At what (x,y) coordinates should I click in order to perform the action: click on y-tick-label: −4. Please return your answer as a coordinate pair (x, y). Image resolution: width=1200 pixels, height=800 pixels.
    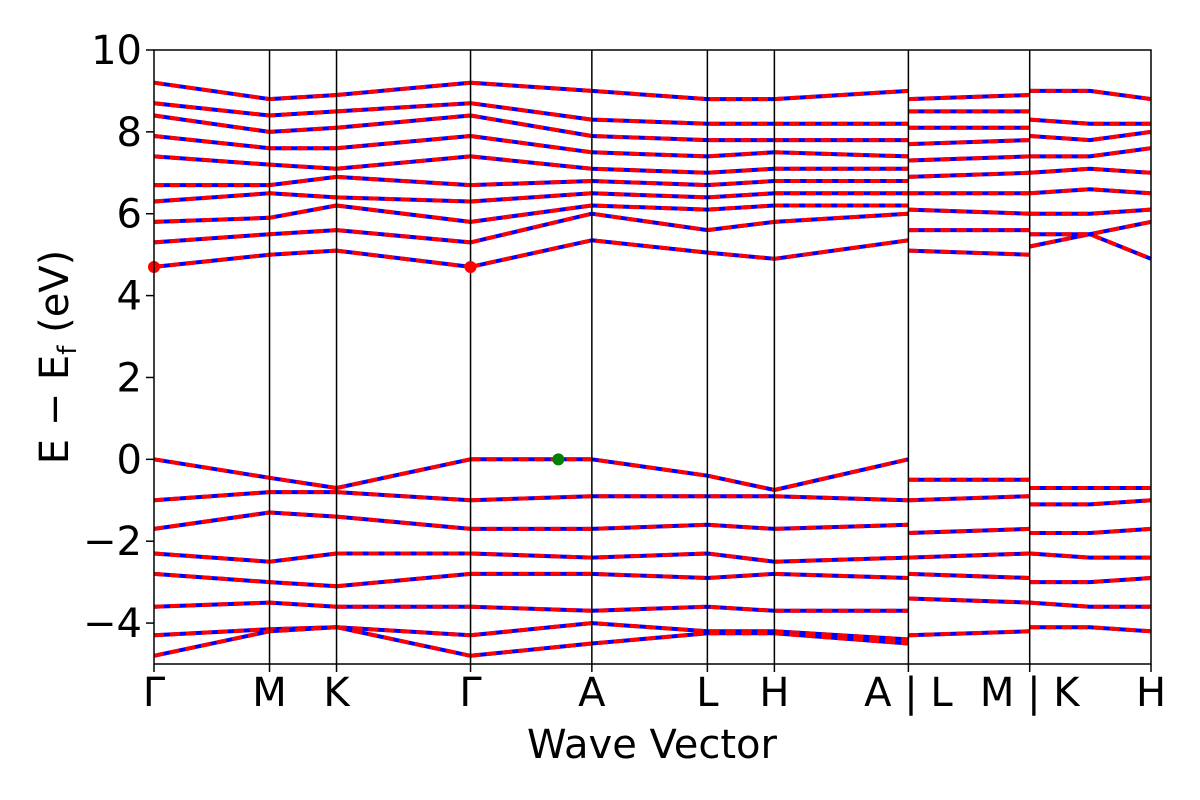
    Looking at the image, I should click on (112, 624).